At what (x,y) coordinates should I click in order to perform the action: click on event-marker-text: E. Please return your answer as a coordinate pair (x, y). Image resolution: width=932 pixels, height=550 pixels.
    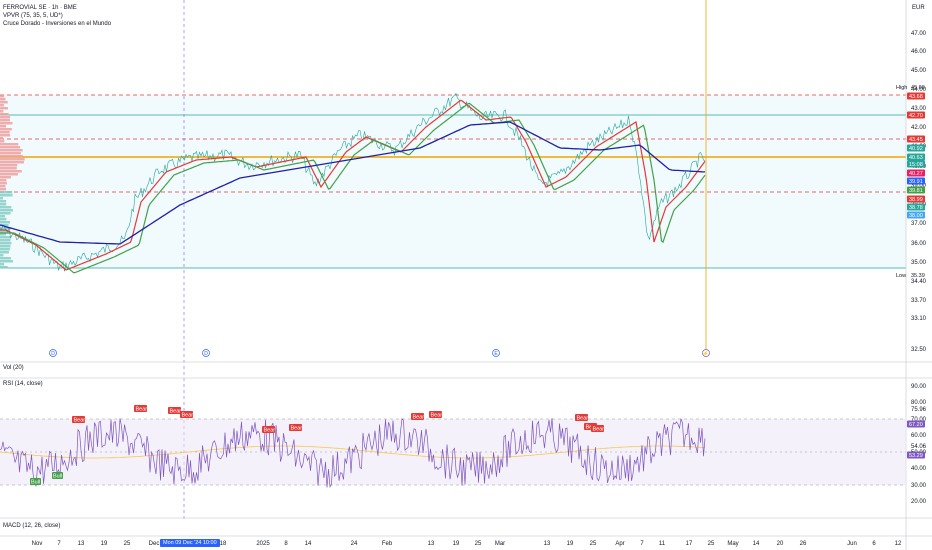
    Looking at the image, I should click on (496, 354).